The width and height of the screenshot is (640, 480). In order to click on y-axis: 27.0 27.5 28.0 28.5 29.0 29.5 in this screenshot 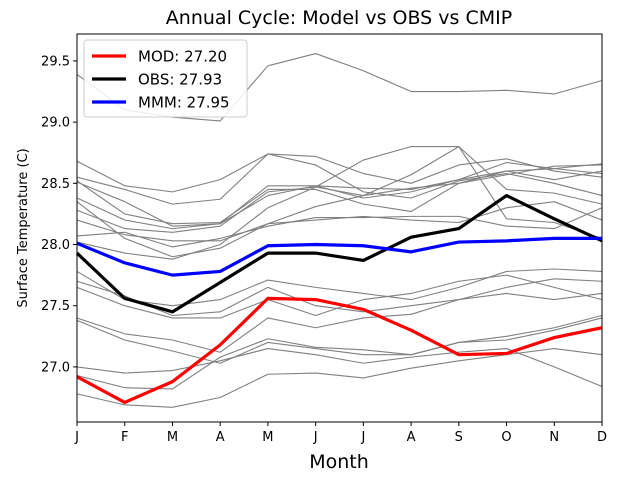, I will do `click(59, 214)`.